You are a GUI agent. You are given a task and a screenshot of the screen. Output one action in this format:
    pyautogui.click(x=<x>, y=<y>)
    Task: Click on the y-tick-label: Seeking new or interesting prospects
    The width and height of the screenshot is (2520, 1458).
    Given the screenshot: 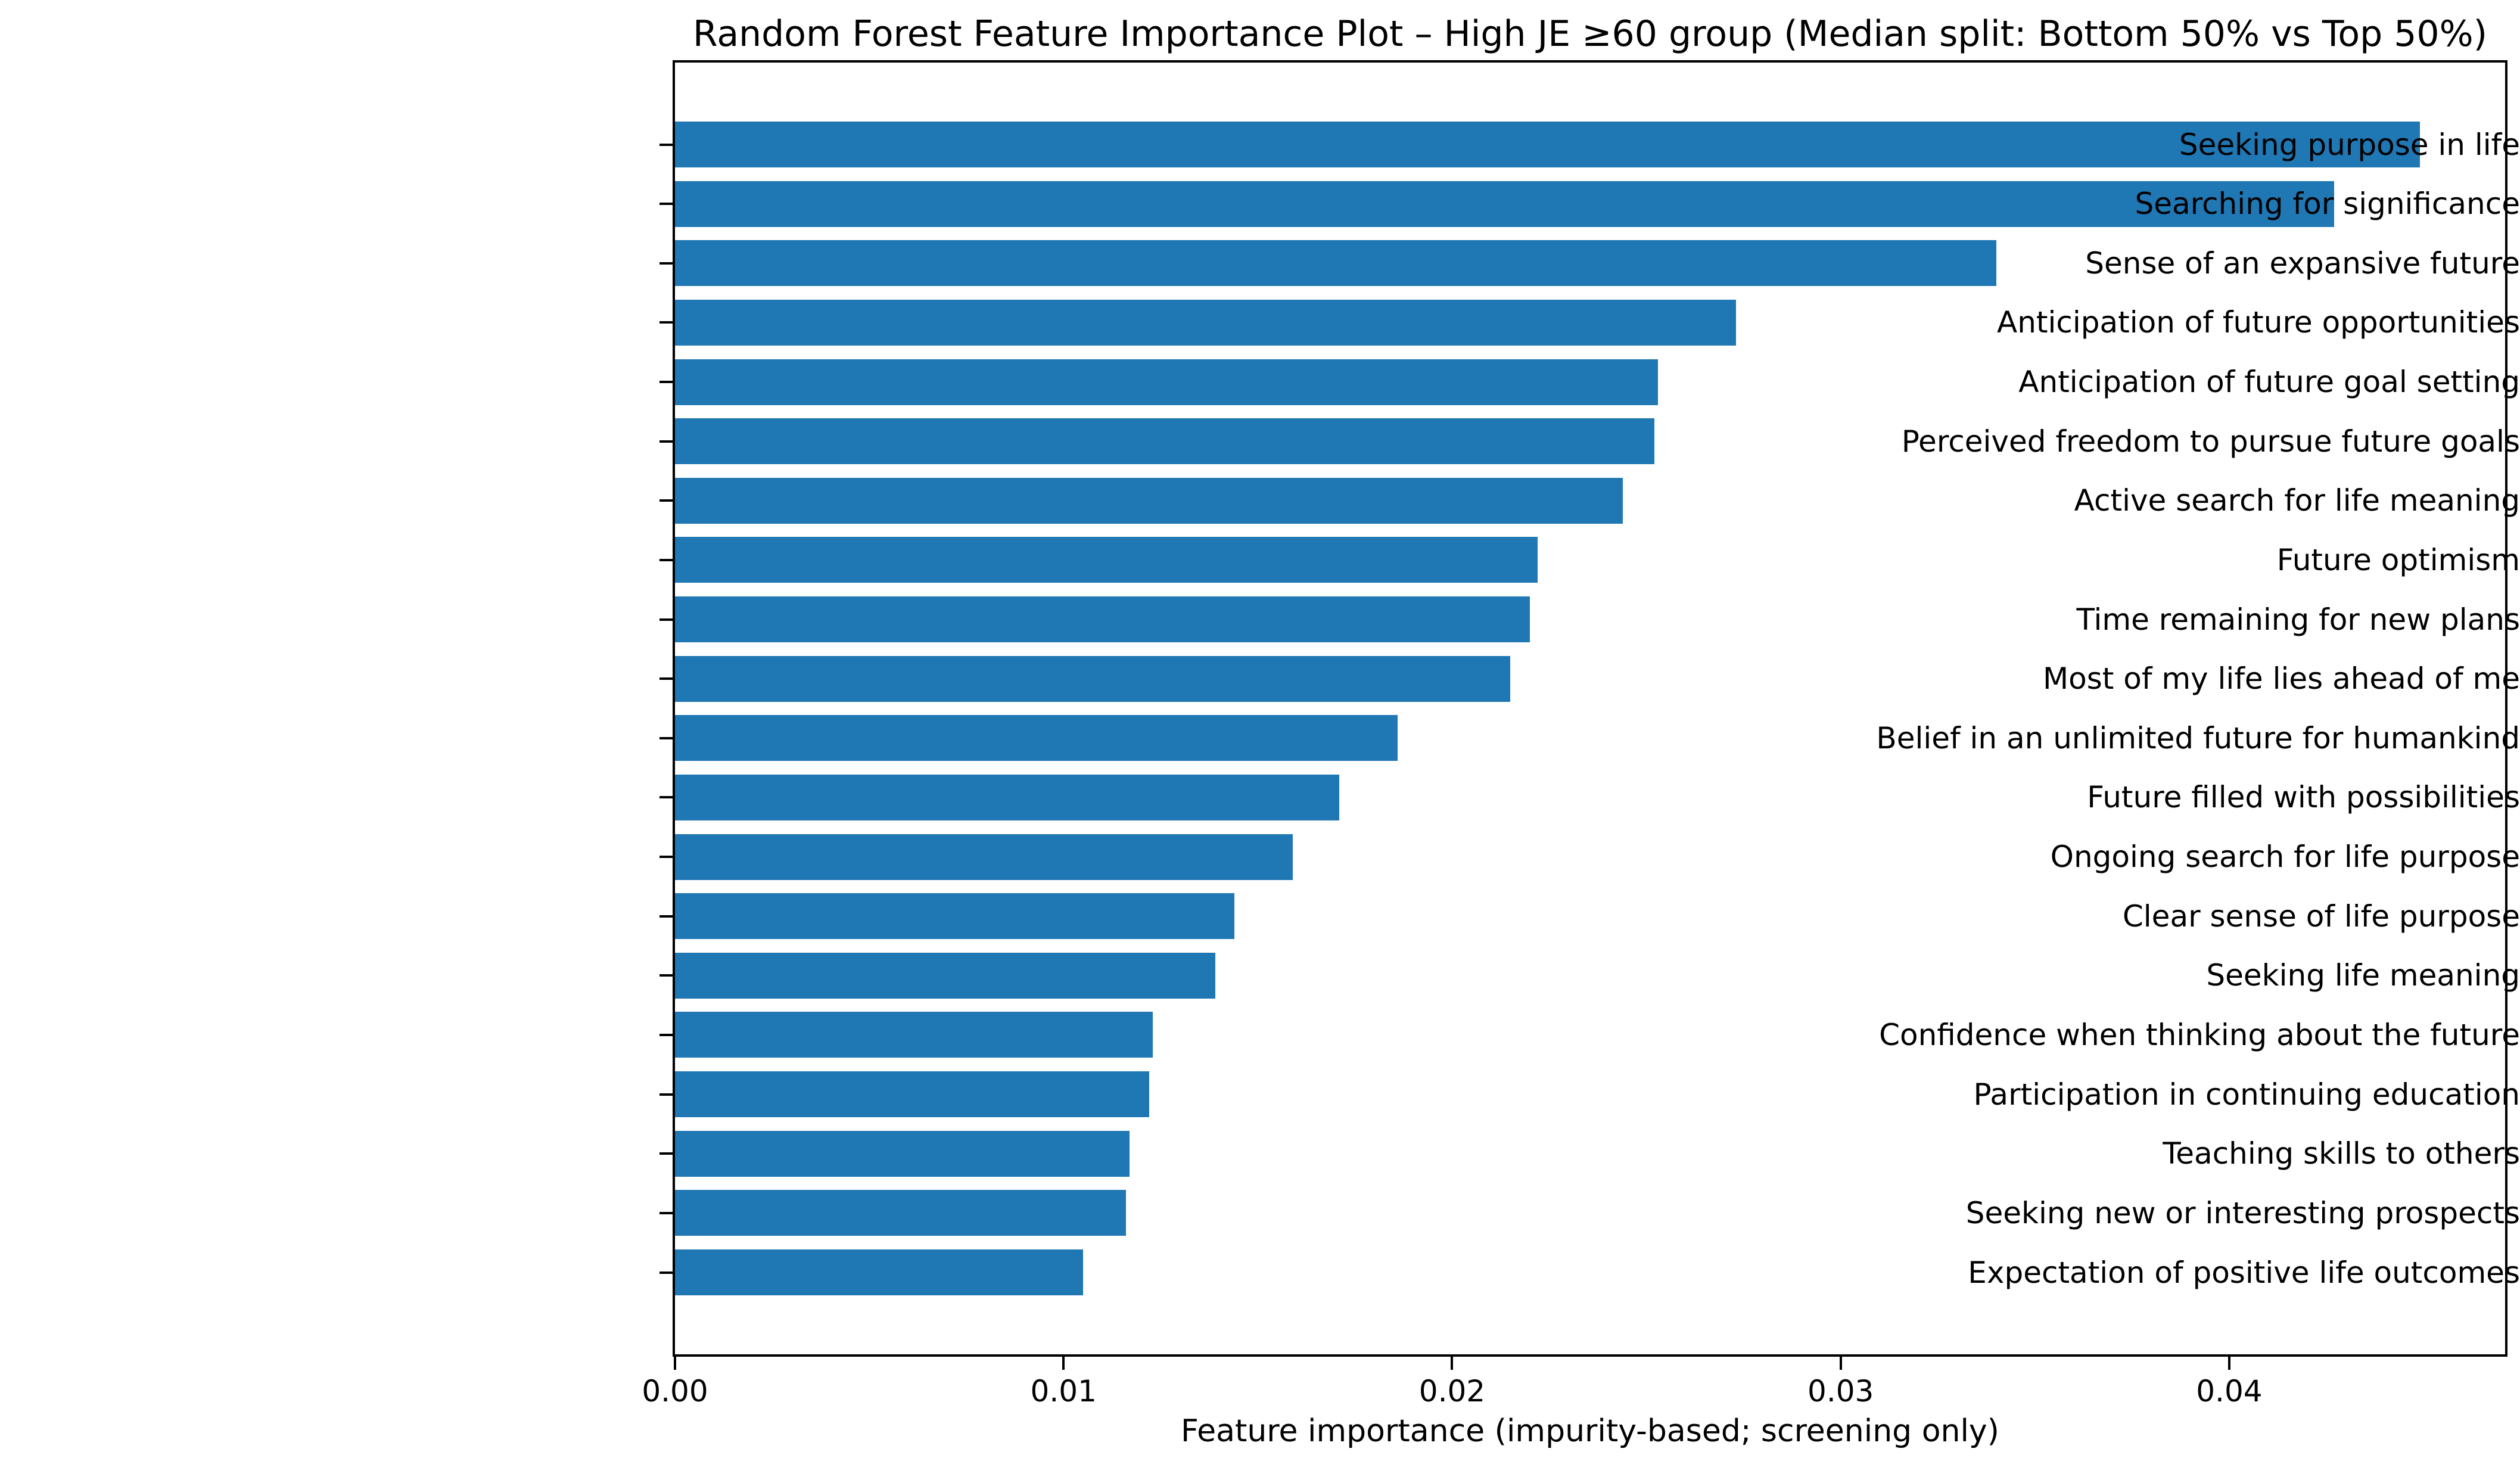 What is the action you would take?
    pyautogui.click(x=2242, y=1212)
    